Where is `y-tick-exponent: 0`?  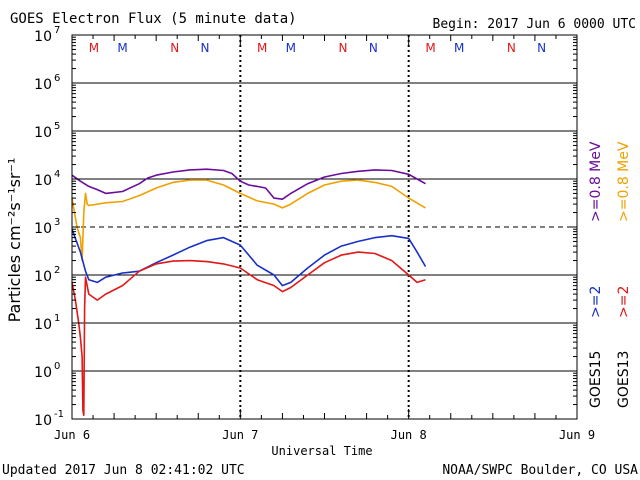
y-tick-exponent: 0 is located at coordinates (57, 366).